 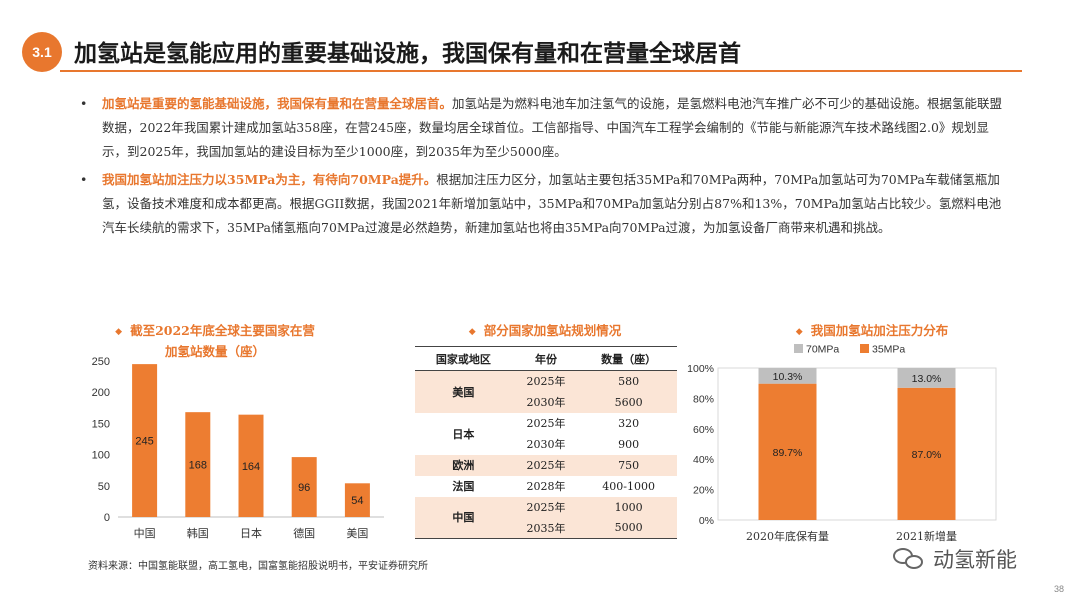 What do you see at coordinates (822, 350) in the screenshot?
I see `legend-label: 70MPa` at bounding box center [822, 350].